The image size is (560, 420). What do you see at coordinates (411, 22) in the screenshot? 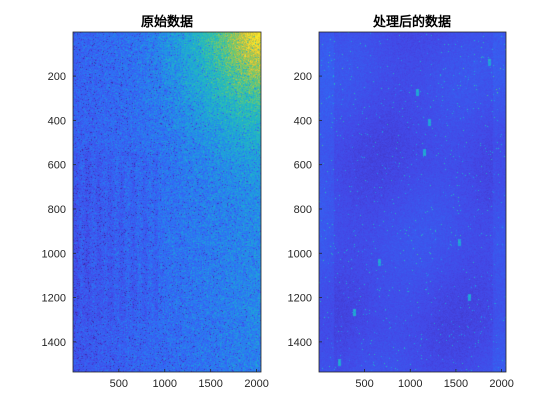
I see `title-processed: 处理后的数据` at bounding box center [411, 22].